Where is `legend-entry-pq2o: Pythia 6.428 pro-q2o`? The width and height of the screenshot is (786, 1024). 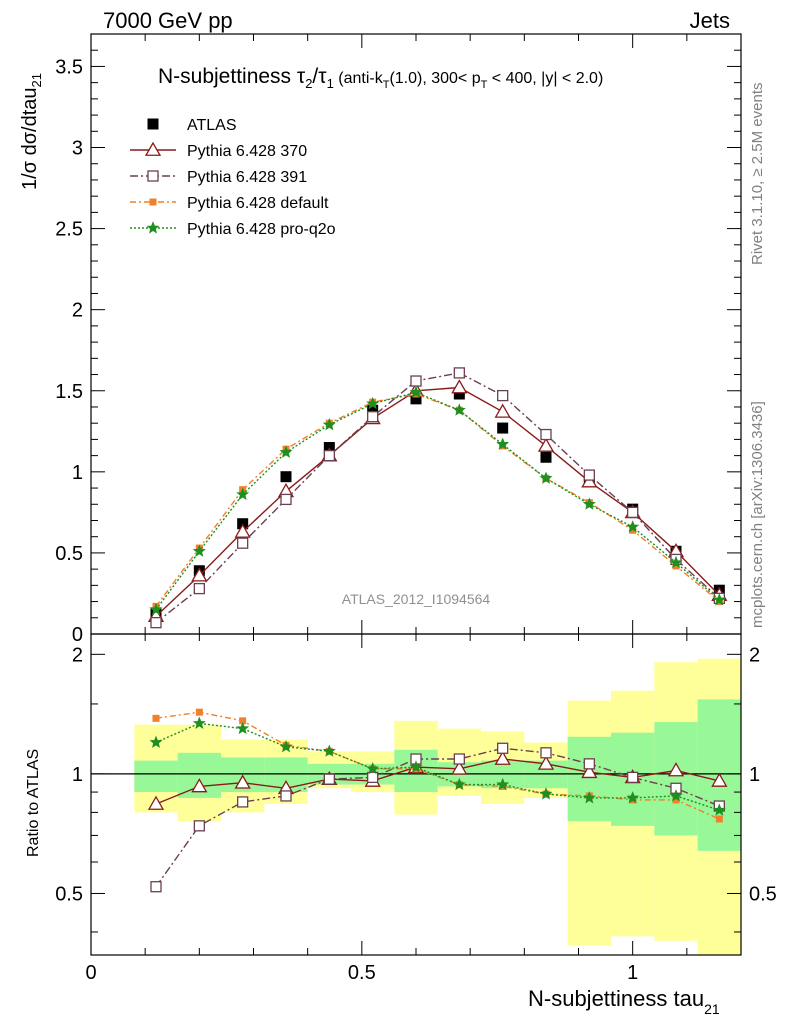
legend-entry-pq2o: Pythia 6.428 pro-q2o is located at coordinates (233, 229).